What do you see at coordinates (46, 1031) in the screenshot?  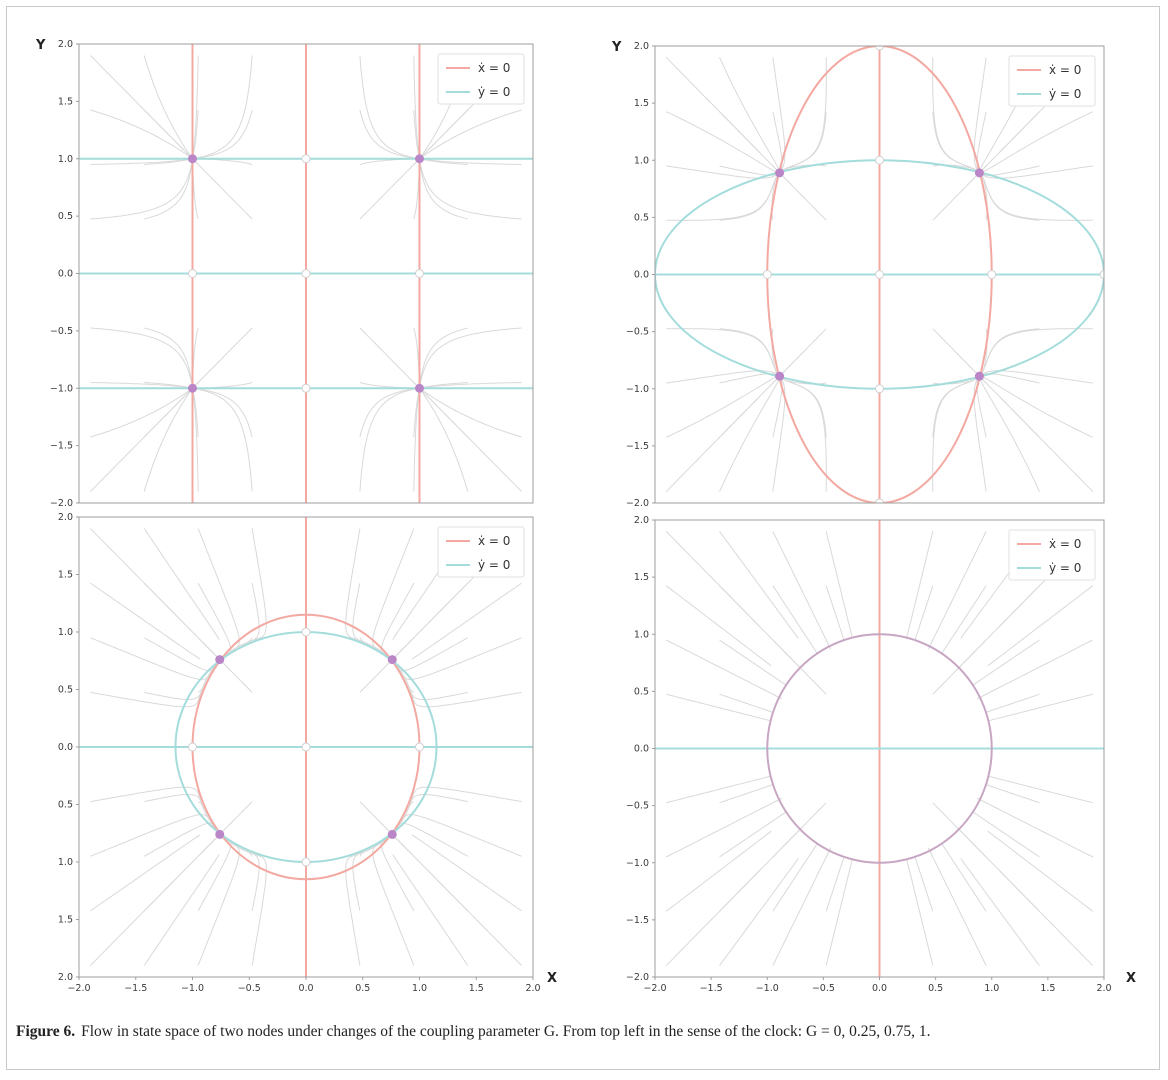 I see `caption-label: Figure 6.` at bounding box center [46, 1031].